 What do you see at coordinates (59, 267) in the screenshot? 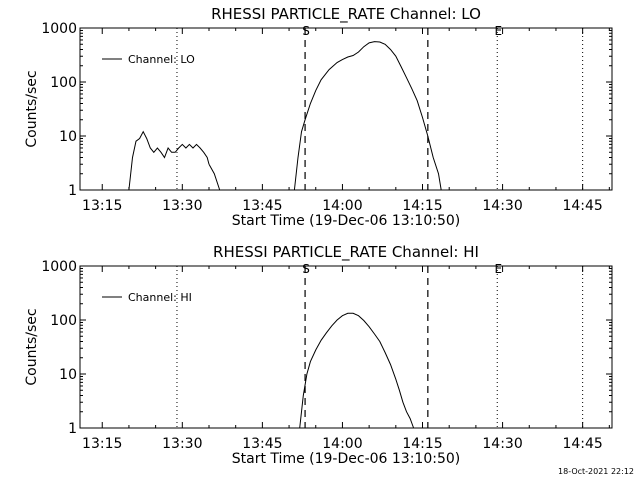
I see `panel2-y-tick-label: 1000` at bounding box center [59, 267].